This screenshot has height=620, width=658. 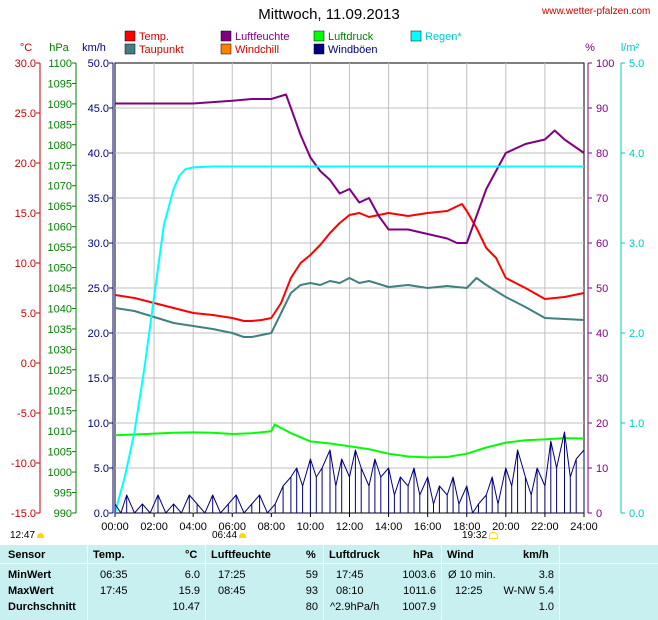 What do you see at coordinates (475, 535) in the screenshot?
I see `sunset-time: 19:32` at bounding box center [475, 535].